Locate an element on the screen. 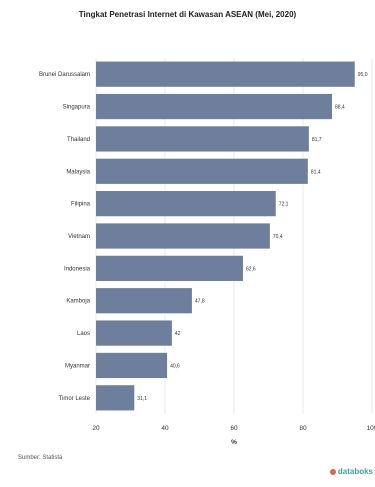  value-label: 47,8 is located at coordinates (200, 302).